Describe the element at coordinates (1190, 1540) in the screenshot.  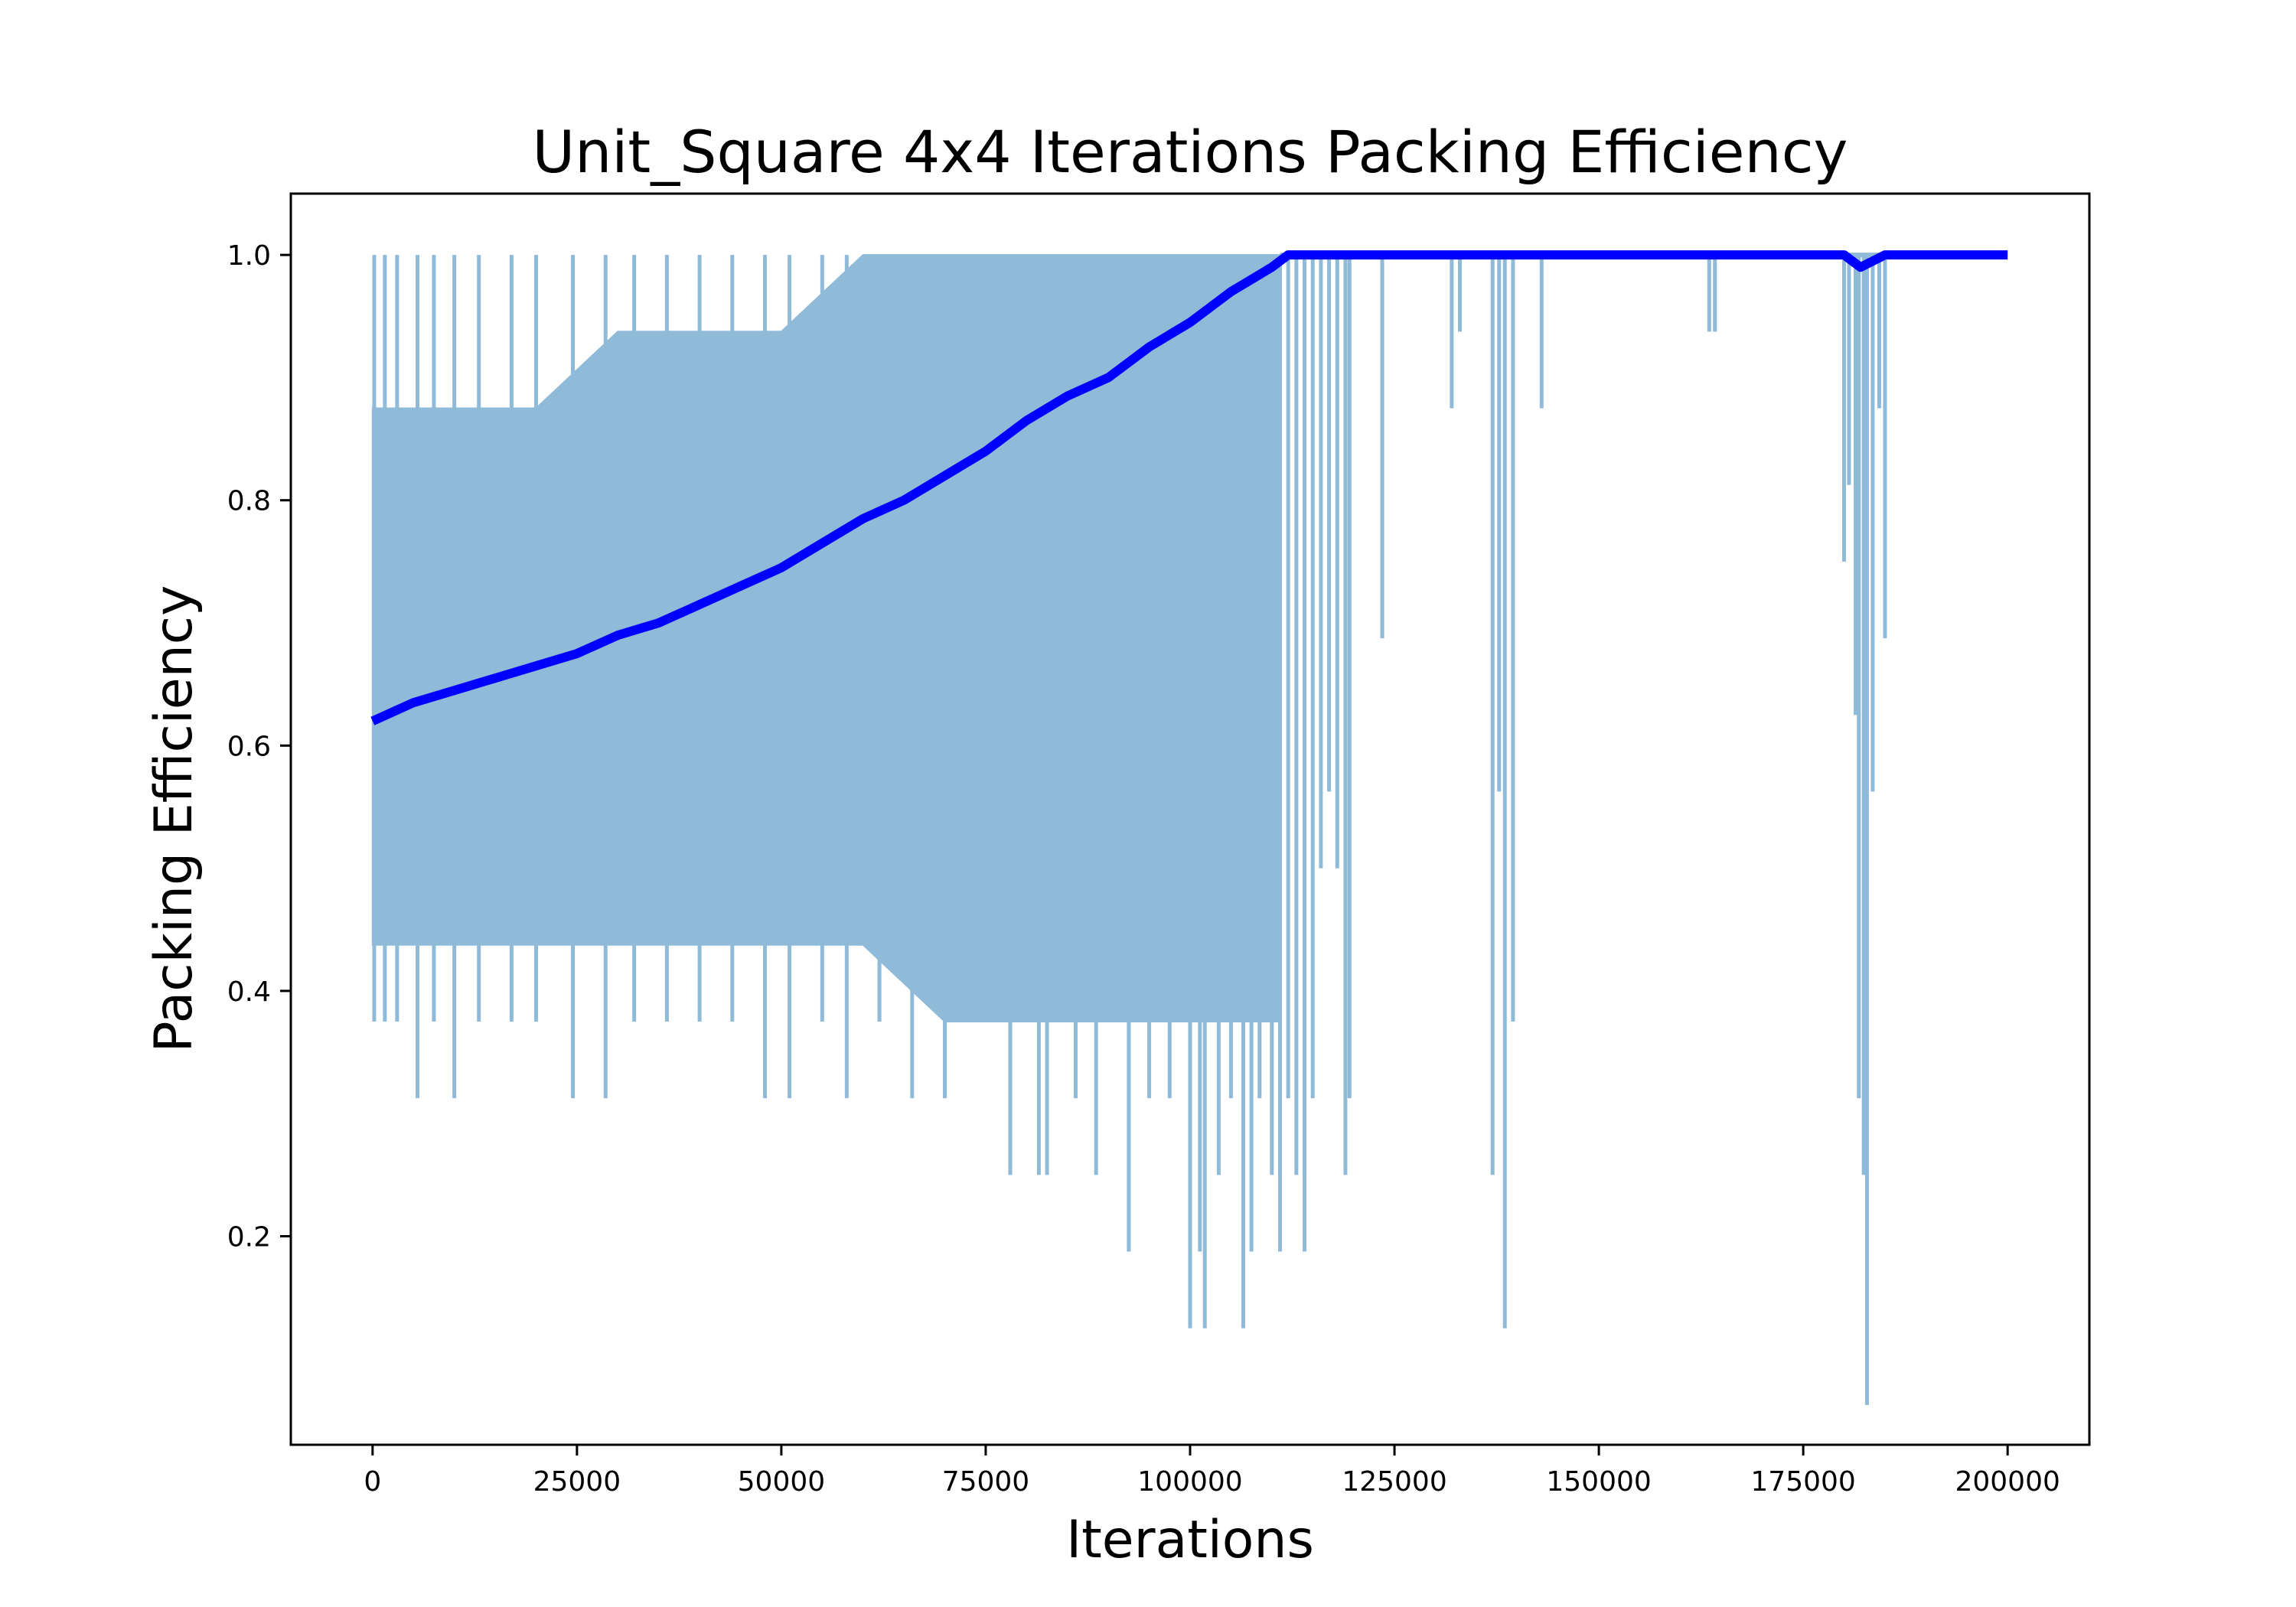
I see `x-axis-label: Iterations` at that location.